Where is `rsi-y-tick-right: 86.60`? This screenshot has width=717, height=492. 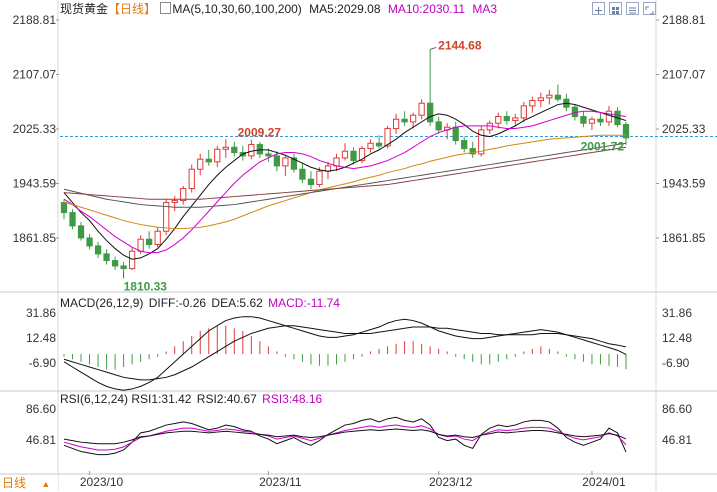
rsi-y-tick-right: 86.60 is located at coordinates (677, 409).